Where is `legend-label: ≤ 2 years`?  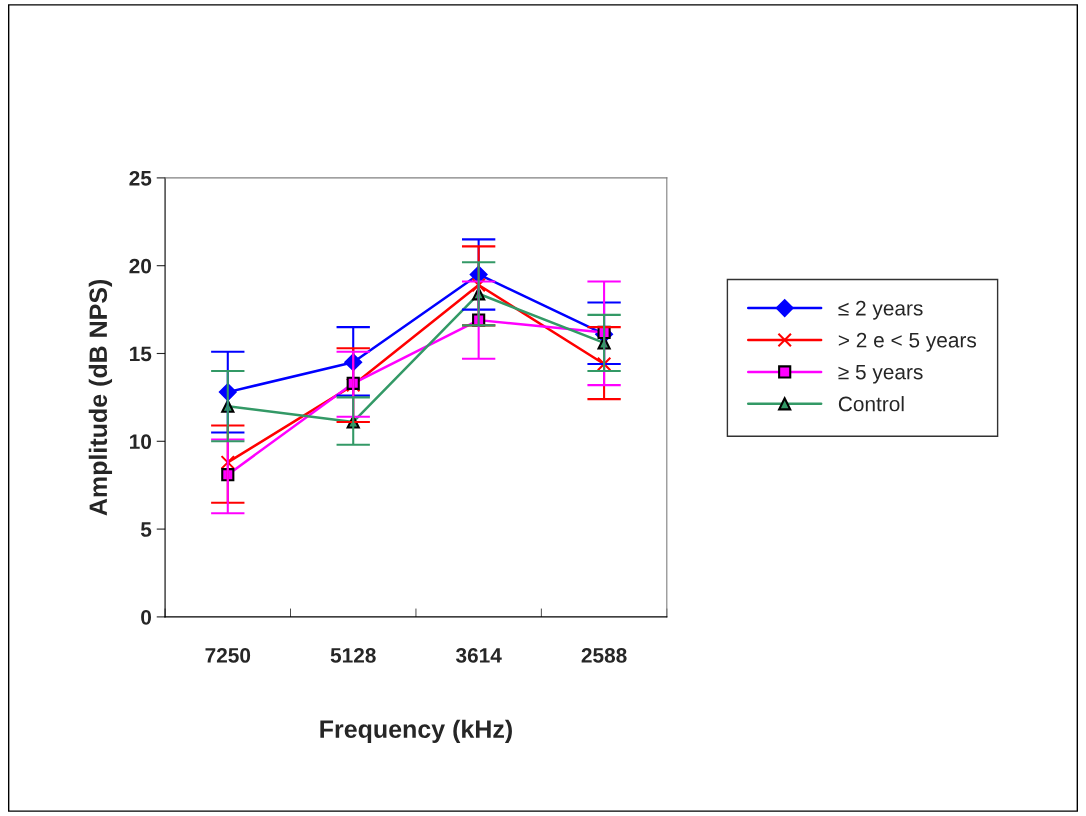
legend-label: ≤ 2 years is located at coordinates (880, 310).